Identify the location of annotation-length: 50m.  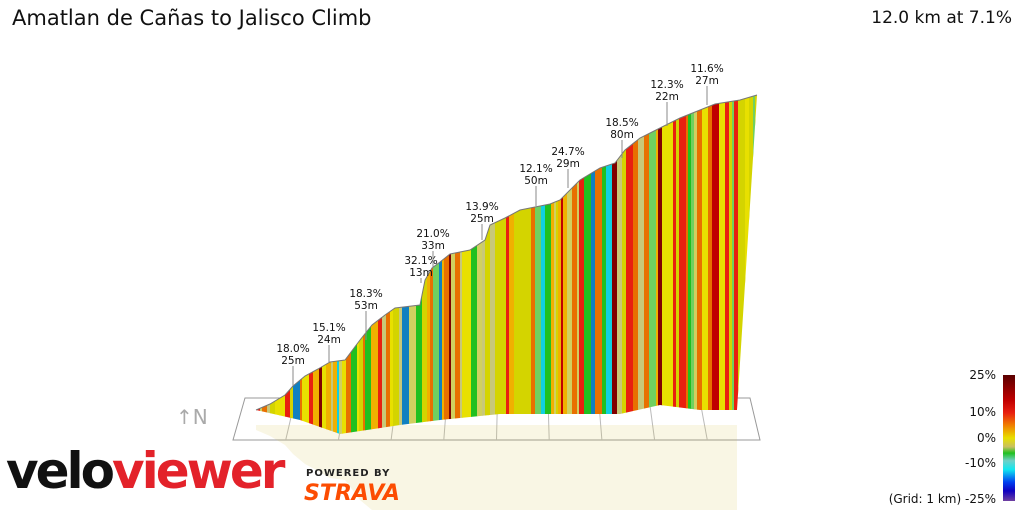
(536, 181).